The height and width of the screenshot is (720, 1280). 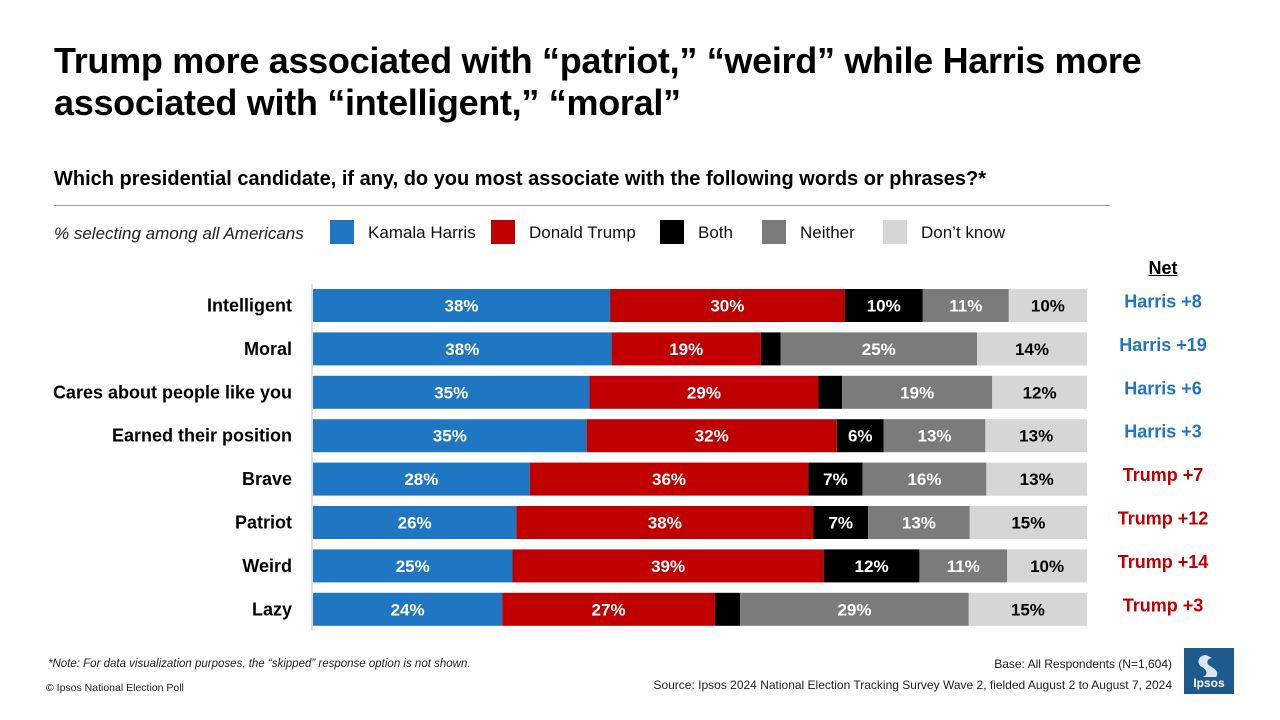 I want to click on legend-label: Kamala Harris, so click(x=422, y=232).